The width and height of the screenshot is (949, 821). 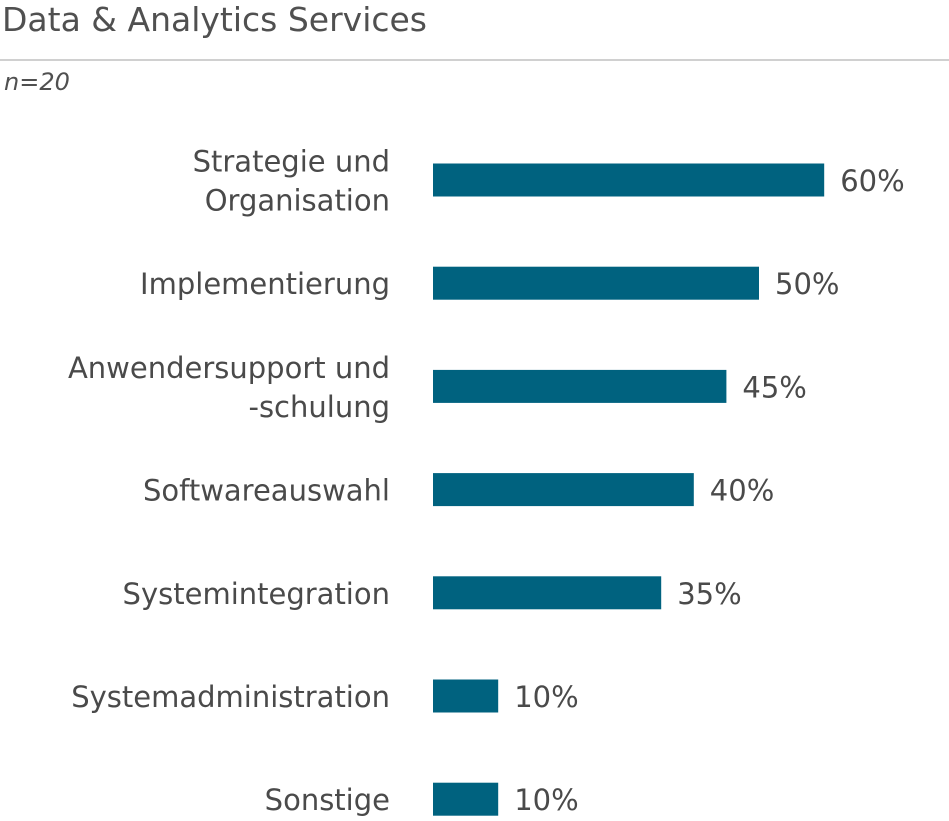 What do you see at coordinates (229, 387) in the screenshot?
I see `category-label-2: Anwendersupport und -schulung` at bounding box center [229, 387].